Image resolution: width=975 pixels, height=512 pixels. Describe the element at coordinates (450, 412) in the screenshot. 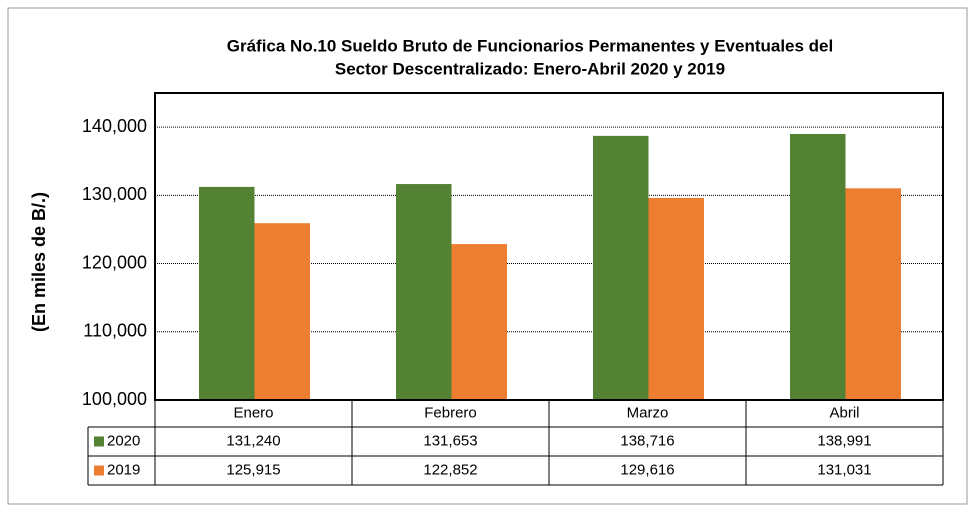

I see `x-tick-label: Febrero` at that location.